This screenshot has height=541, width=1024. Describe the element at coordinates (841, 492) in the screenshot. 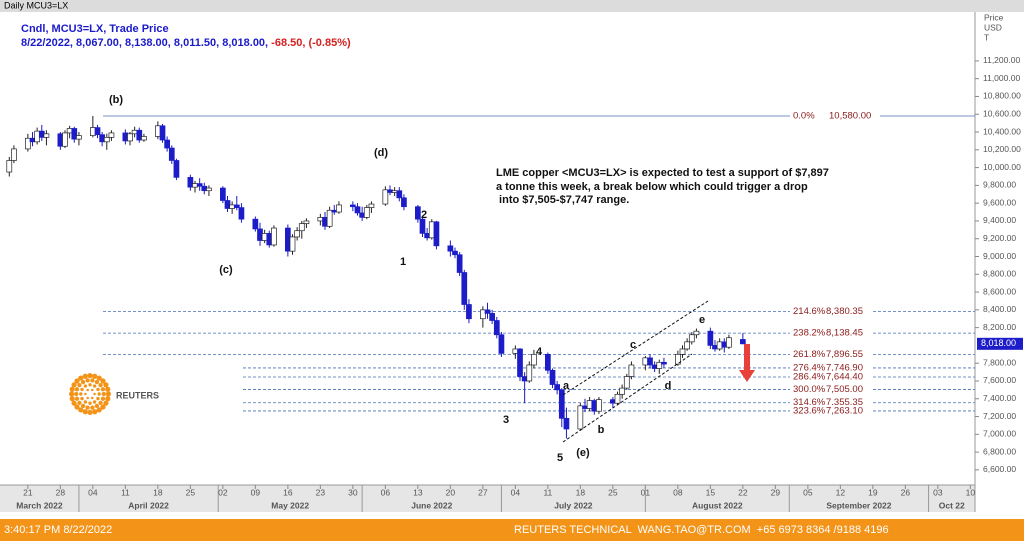

I see `x-tick-label: 12` at that location.